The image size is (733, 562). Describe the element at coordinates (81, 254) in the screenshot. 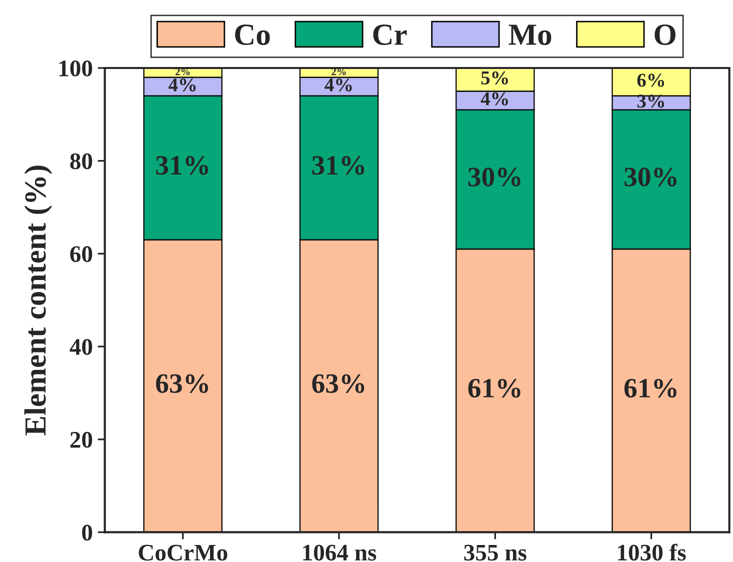

I see `y-tick-label: 60` at that location.